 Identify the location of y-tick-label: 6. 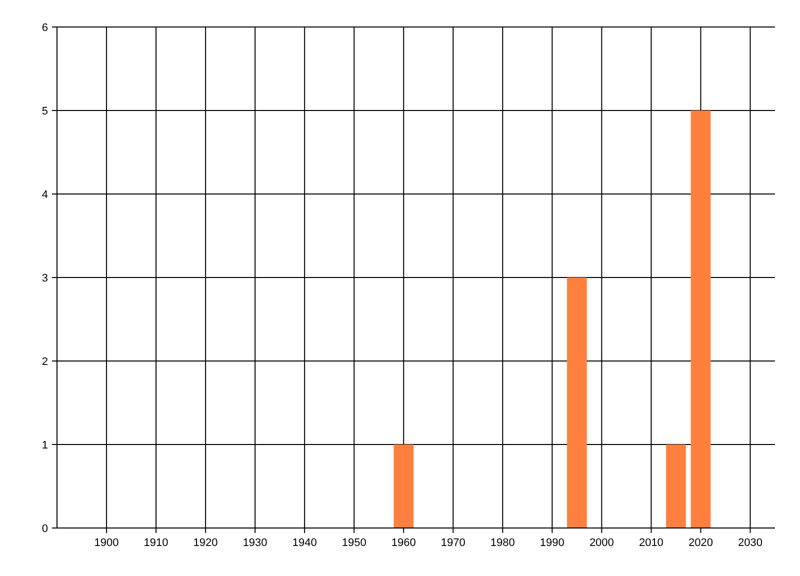
(45, 28).